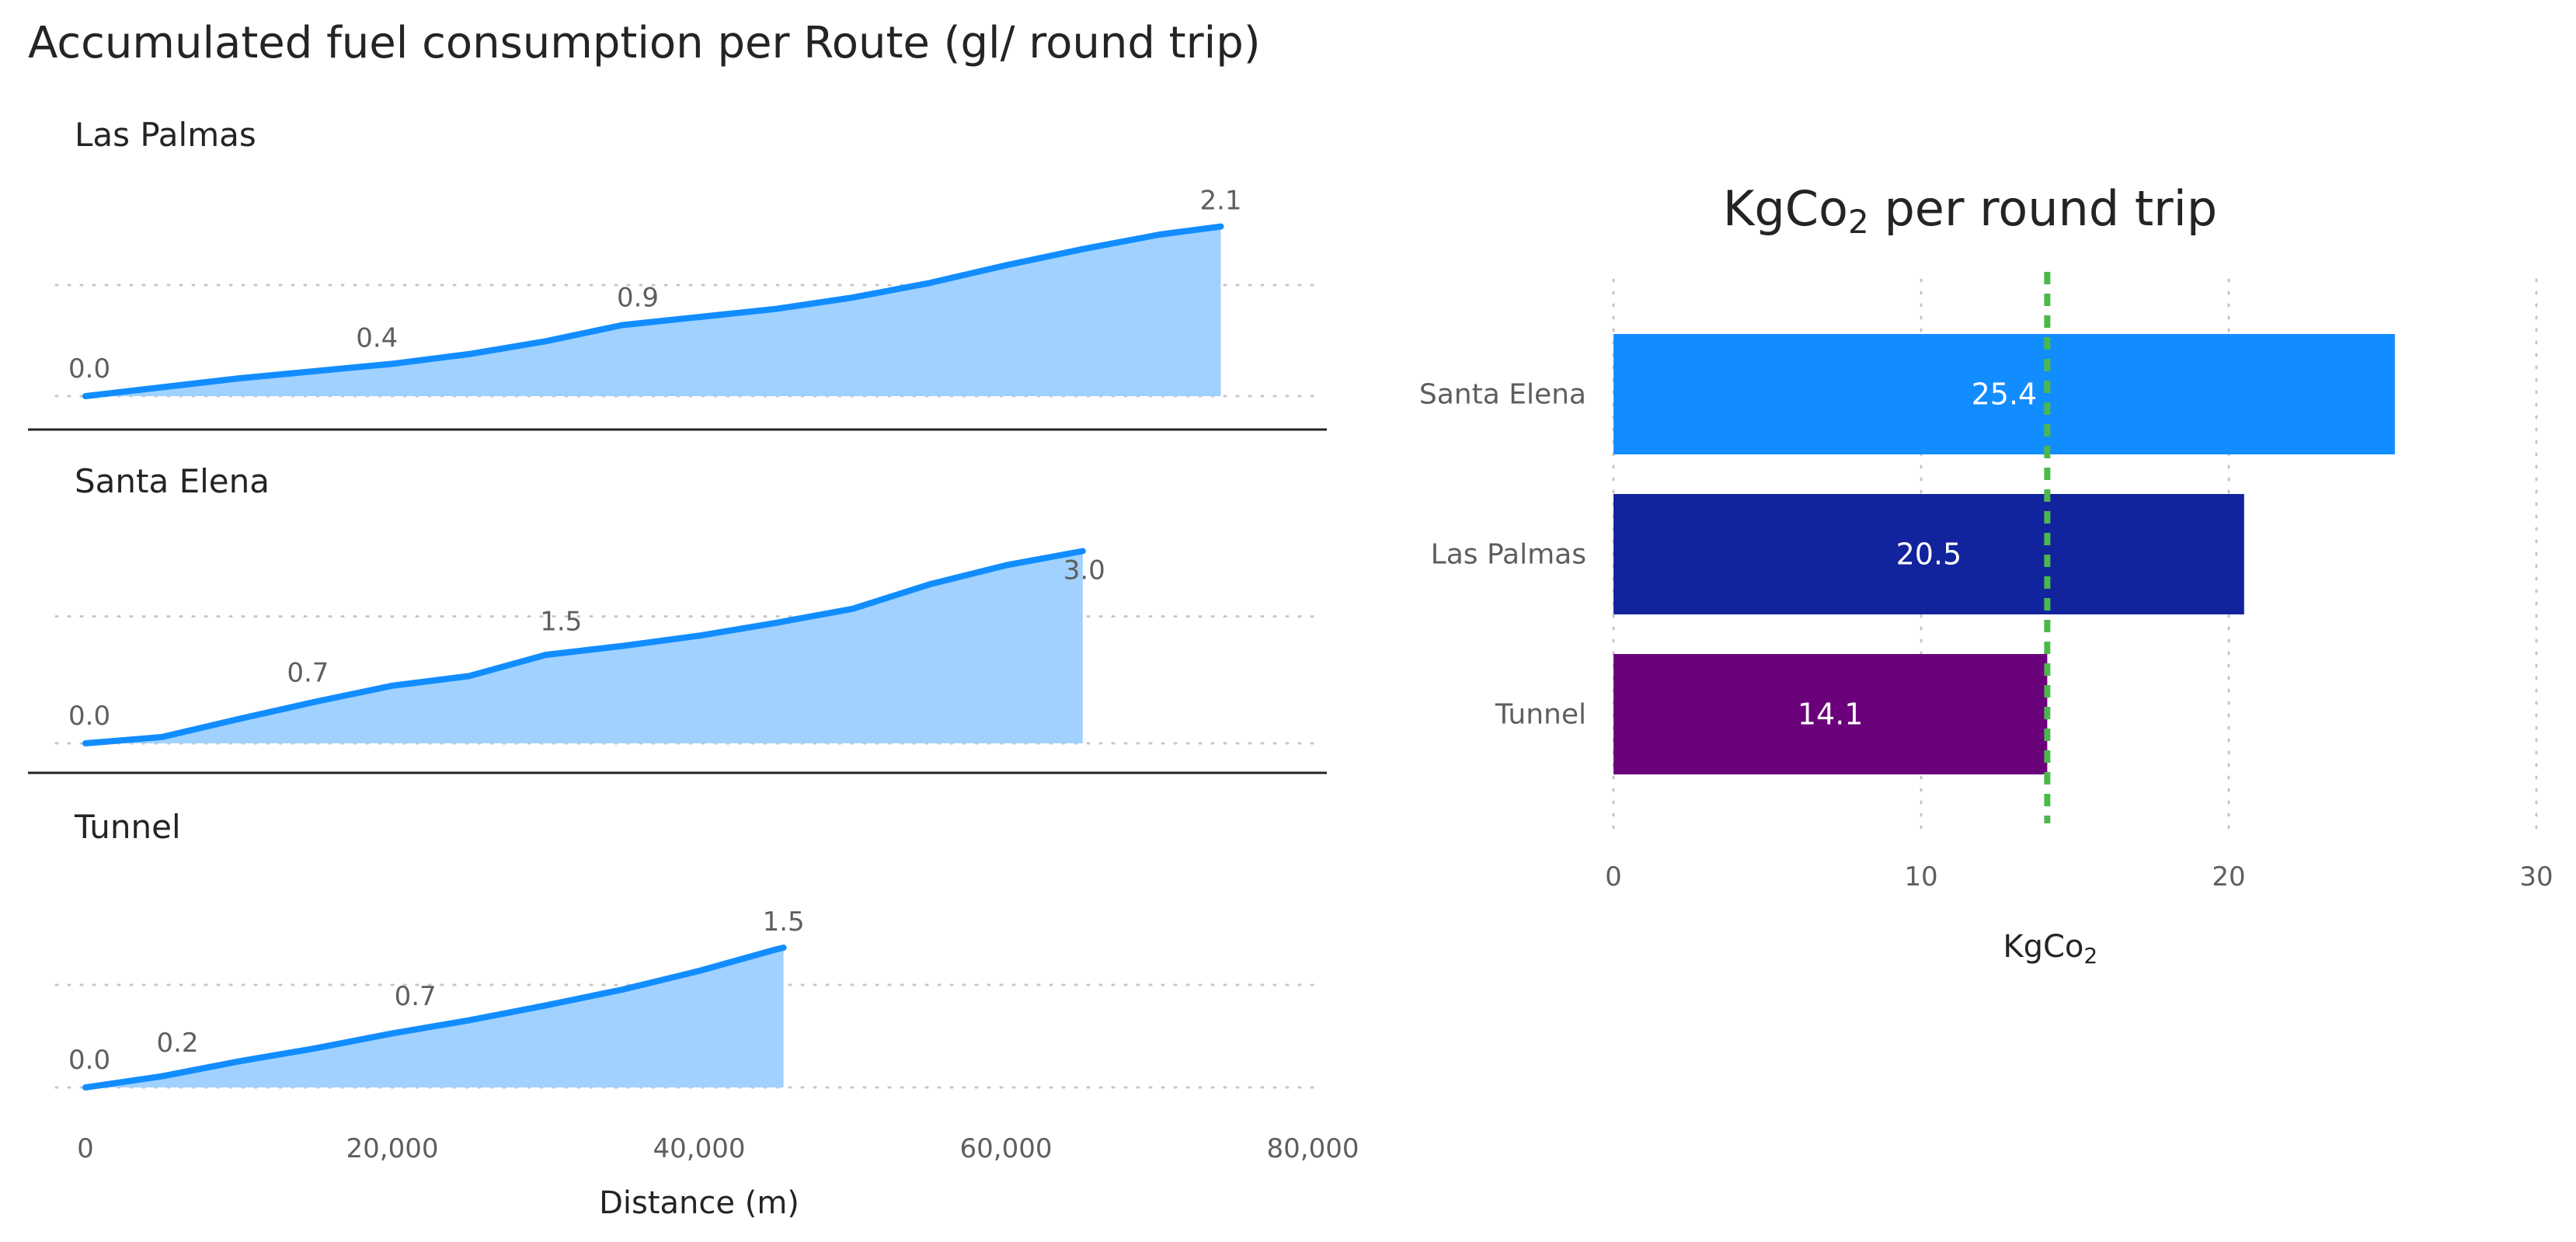  Describe the element at coordinates (1220, 201) in the screenshot. I see `data-label: 2.1` at that location.